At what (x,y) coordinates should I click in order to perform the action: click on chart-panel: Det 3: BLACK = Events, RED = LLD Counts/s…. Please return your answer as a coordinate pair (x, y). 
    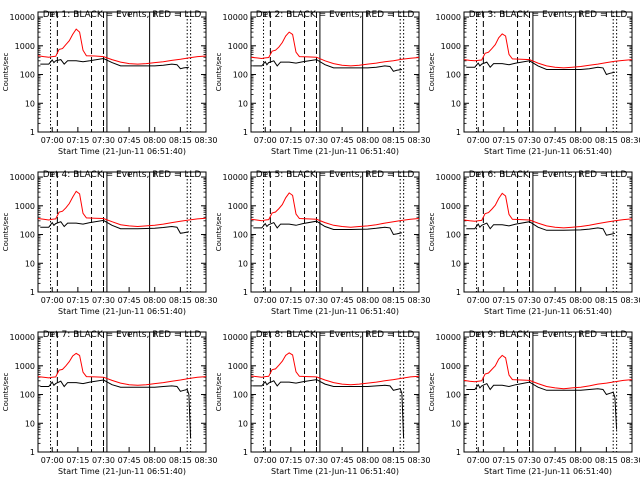
    Looking at the image, I should click on (534, 83).